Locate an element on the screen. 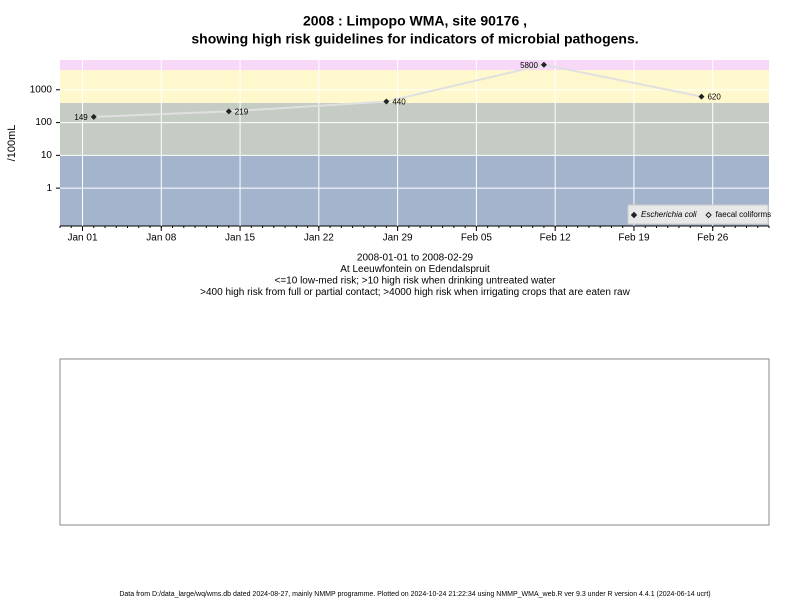 The image size is (800, 600). y-tick-label: 100 is located at coordinates (43, 122).